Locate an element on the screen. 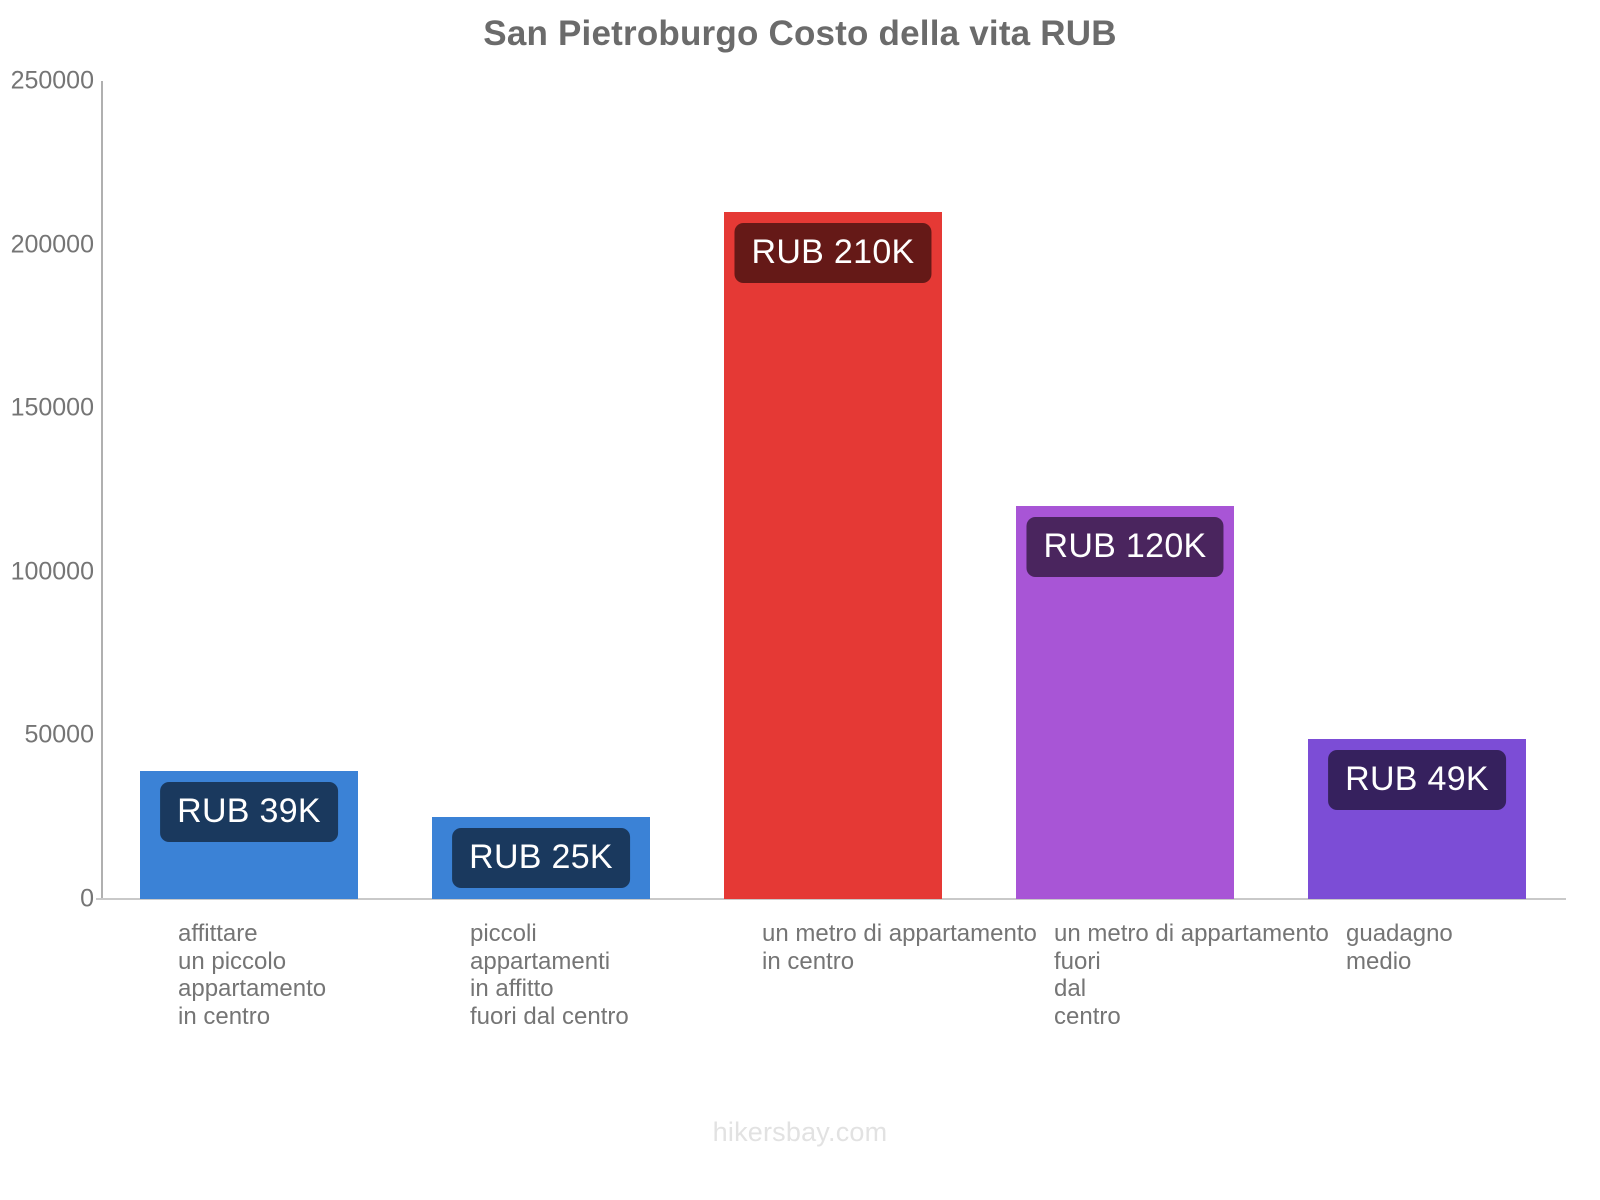 This screenshot has width=1600, height=1200. chart-title: San Pietroburgo Costo della vita RUB is located at coordinates (800, 33).